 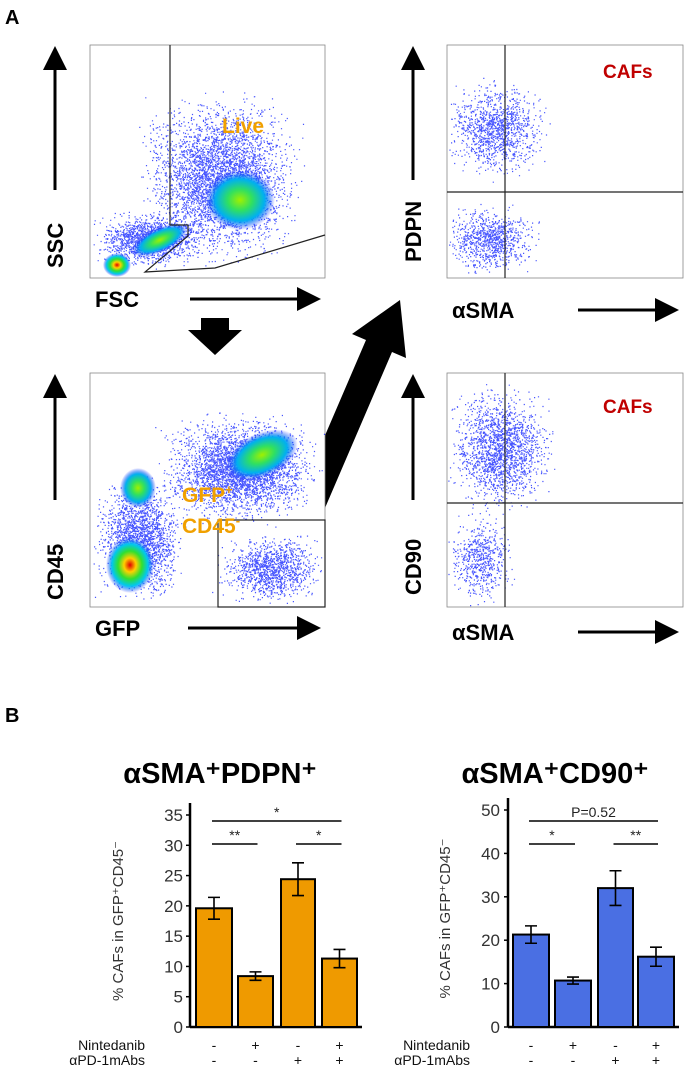 I want to click on x-axis-label: GFP, so click(x=117, y=628).